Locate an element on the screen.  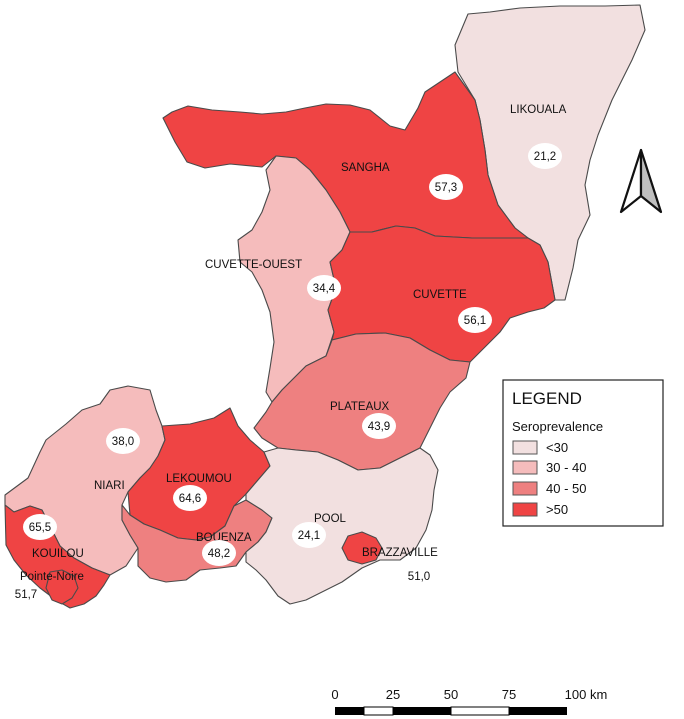
label-niari: NIARI is located at coordinates (109, 486).